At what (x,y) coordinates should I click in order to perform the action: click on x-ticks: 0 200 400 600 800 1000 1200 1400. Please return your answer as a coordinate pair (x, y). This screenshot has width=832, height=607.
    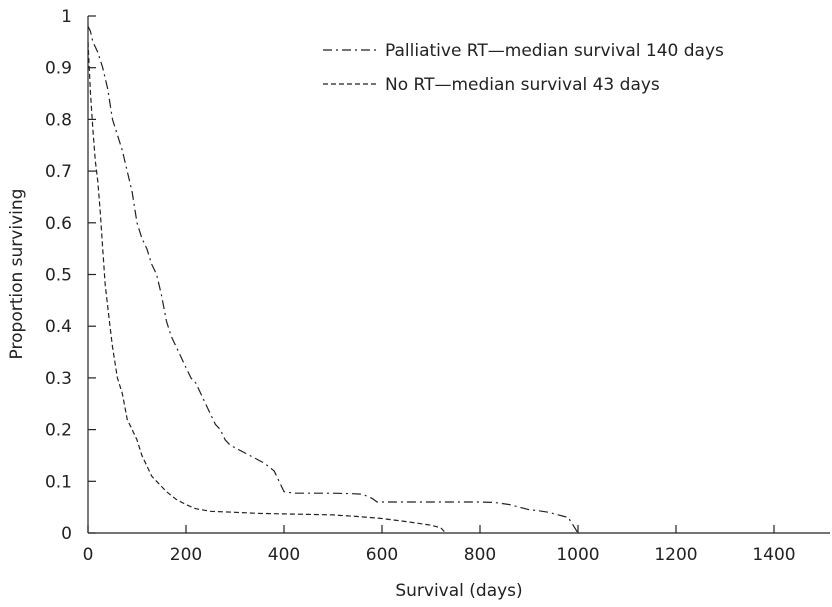
    Looking at the image, I should click on (439, 545).